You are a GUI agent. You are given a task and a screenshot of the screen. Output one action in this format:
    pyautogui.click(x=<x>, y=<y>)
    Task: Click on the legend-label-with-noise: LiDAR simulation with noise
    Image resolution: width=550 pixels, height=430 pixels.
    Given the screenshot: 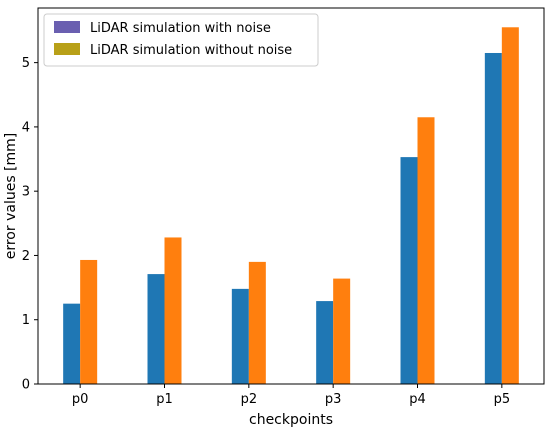 What is the action you would take?
    pyautogui.click(x=180, y=28)
    